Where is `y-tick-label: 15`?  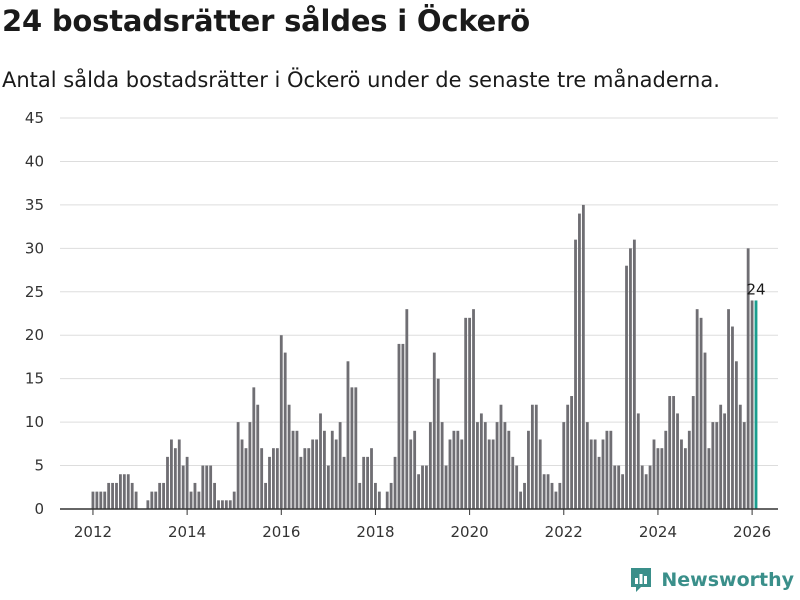 y-tick-label: 15 is located at coordinates (34, 379).